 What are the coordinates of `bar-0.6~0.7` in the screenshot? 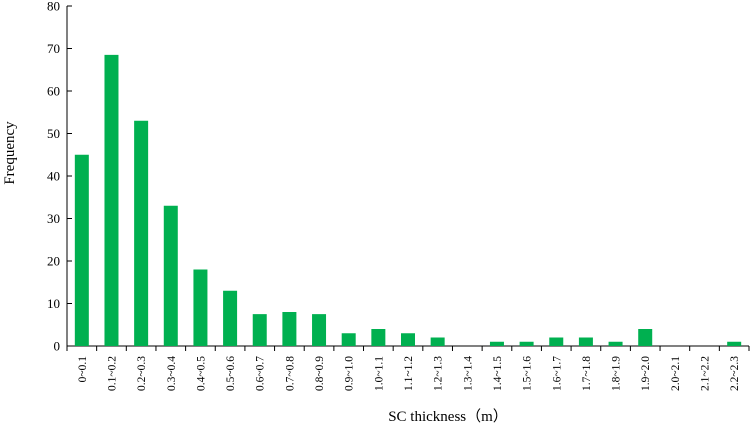 It's located at (259, 330).